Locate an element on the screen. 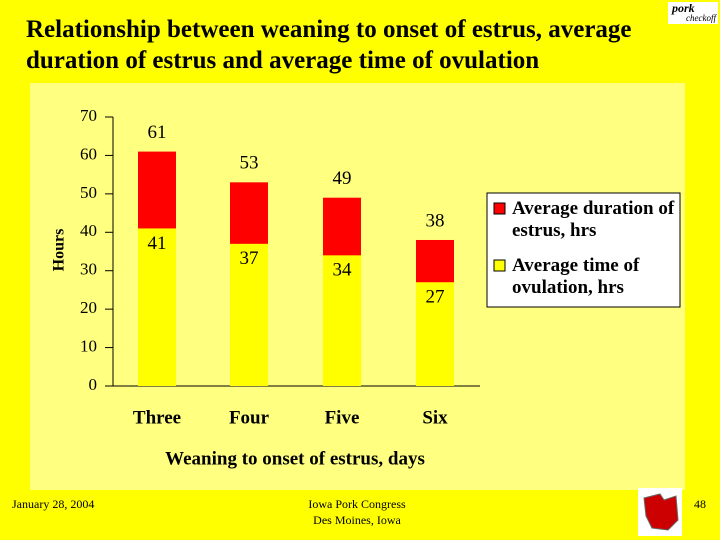 The width and height of the screenshot is (720, 540). value-label: 49 is located at coordinates (342, 178).